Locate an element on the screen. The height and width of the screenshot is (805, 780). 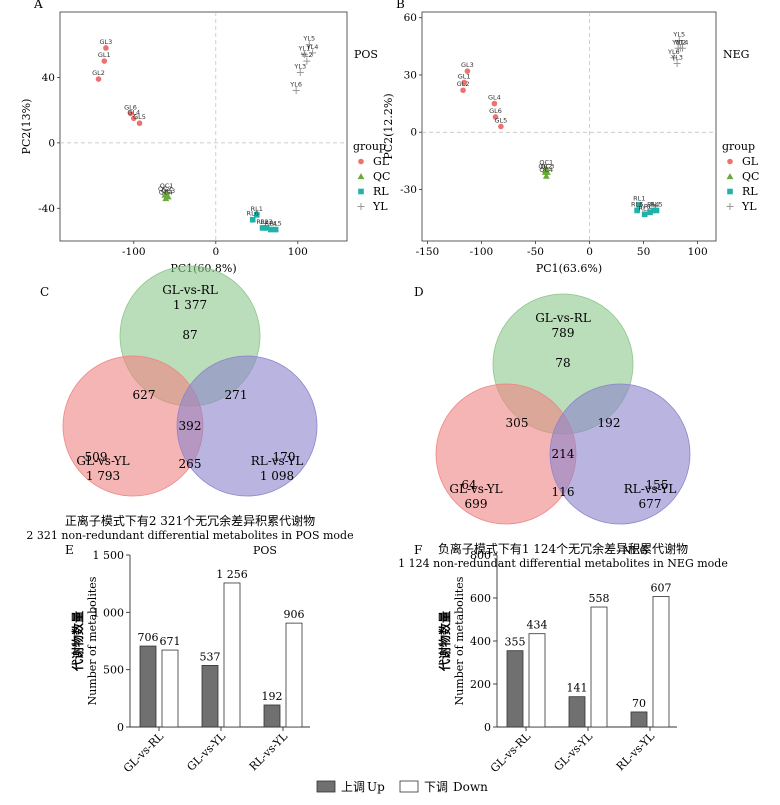
x-tick-label: -150 is located at coordinates (428, 252).